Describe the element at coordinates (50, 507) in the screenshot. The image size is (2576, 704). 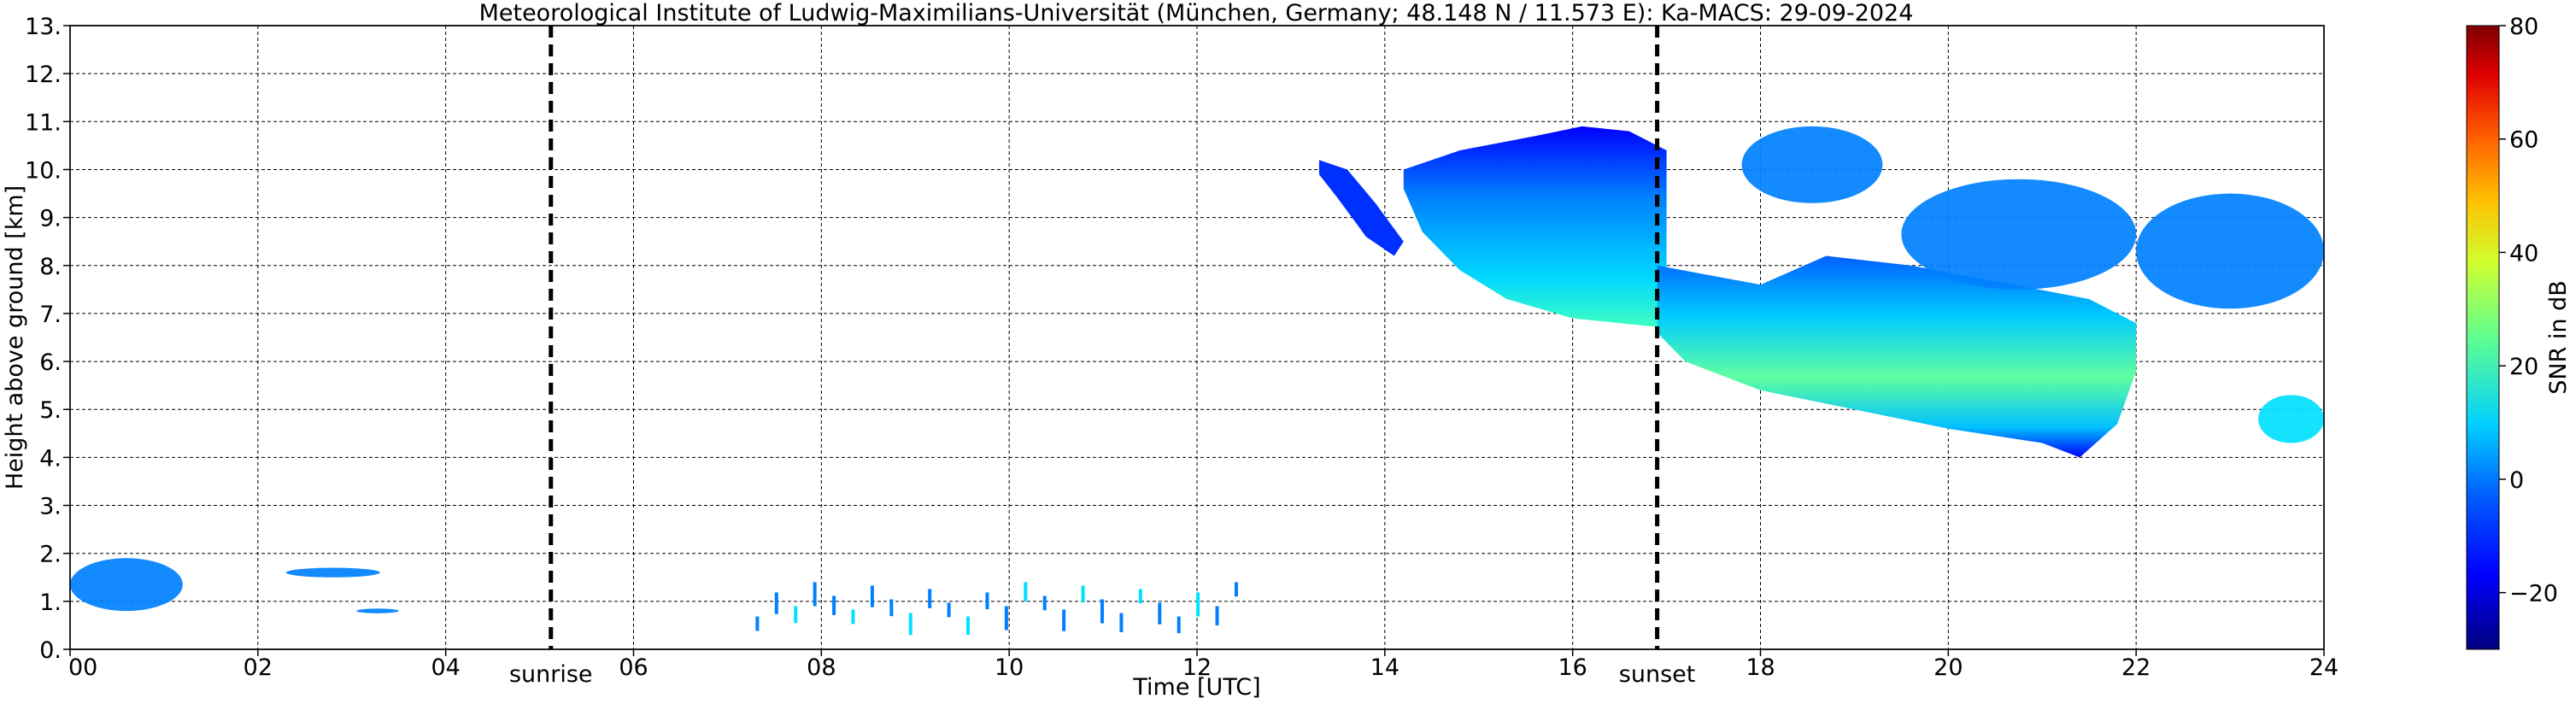
I see `y-tick-label: 3.` at that location.